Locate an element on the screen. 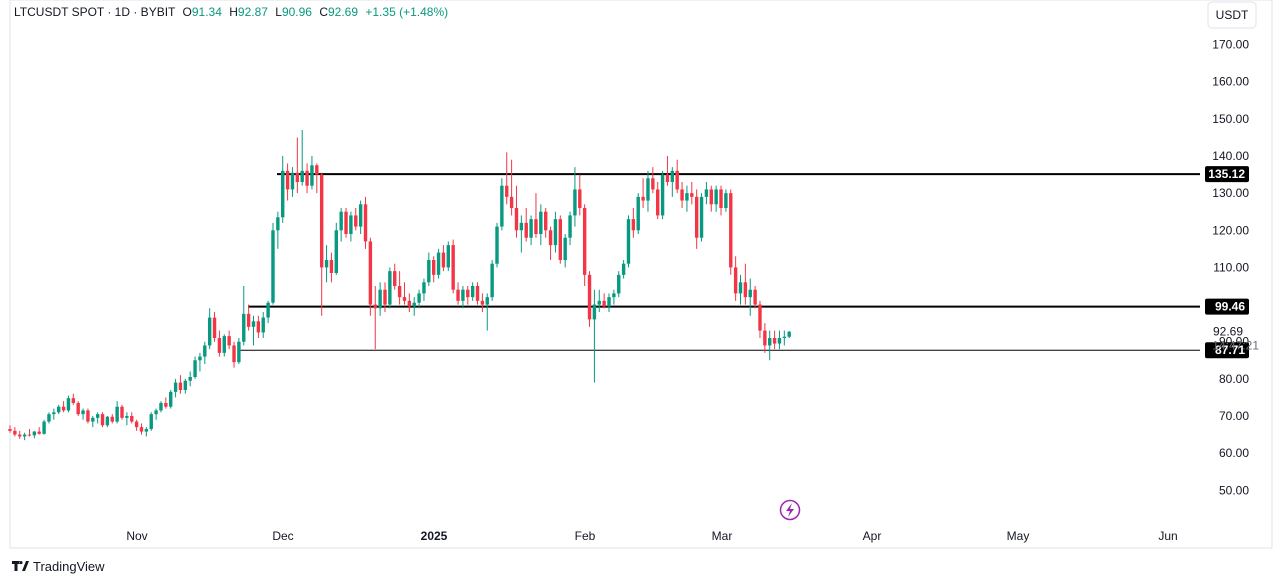  level-label-box is located at coordinates (1227, 350).